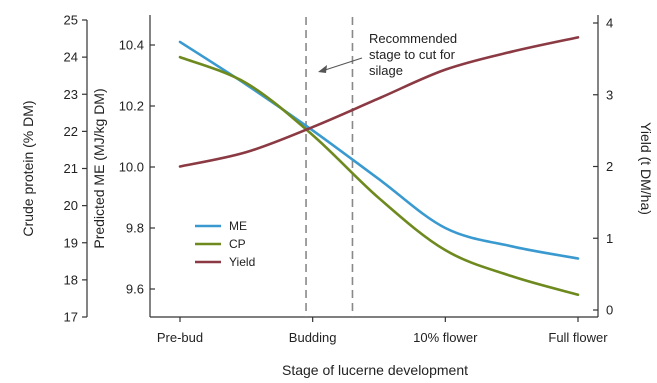 The image size is (657, 383). What do you see at coordinates (99, 168) in the screenshot?
I see `me-axis-label: Predicted ME (MJ/kg DM)` at bounding box center [99, 168].